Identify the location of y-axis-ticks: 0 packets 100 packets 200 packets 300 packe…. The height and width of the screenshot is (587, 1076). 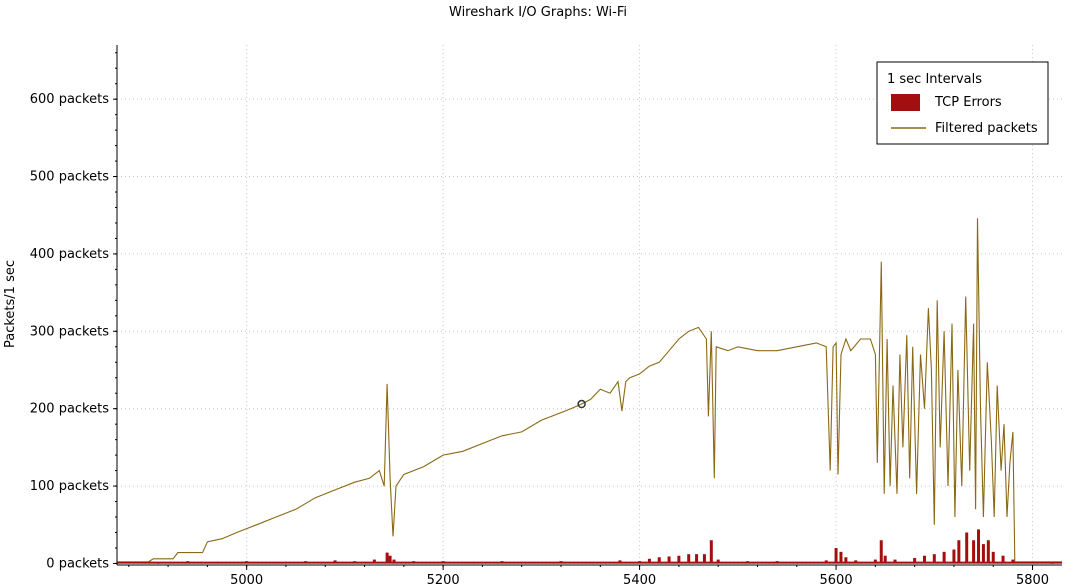
(73, 311).